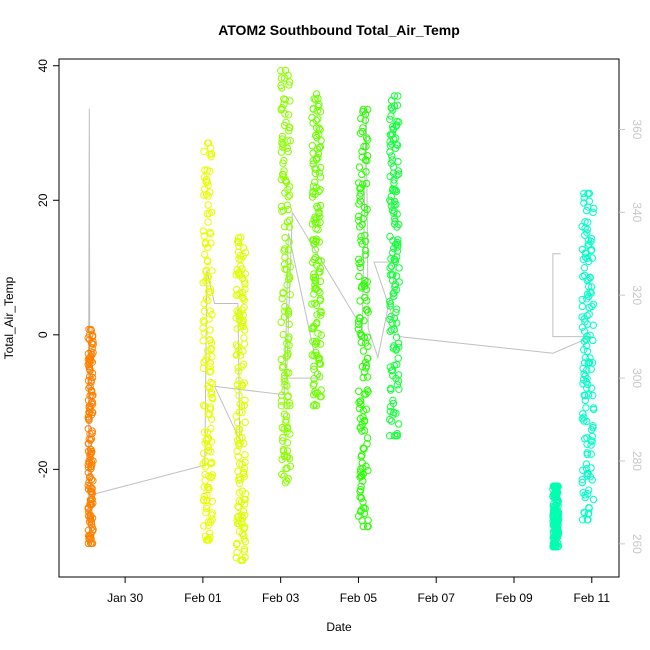  I want to click on x-tick-label: Feb 07, so click(437, 598).